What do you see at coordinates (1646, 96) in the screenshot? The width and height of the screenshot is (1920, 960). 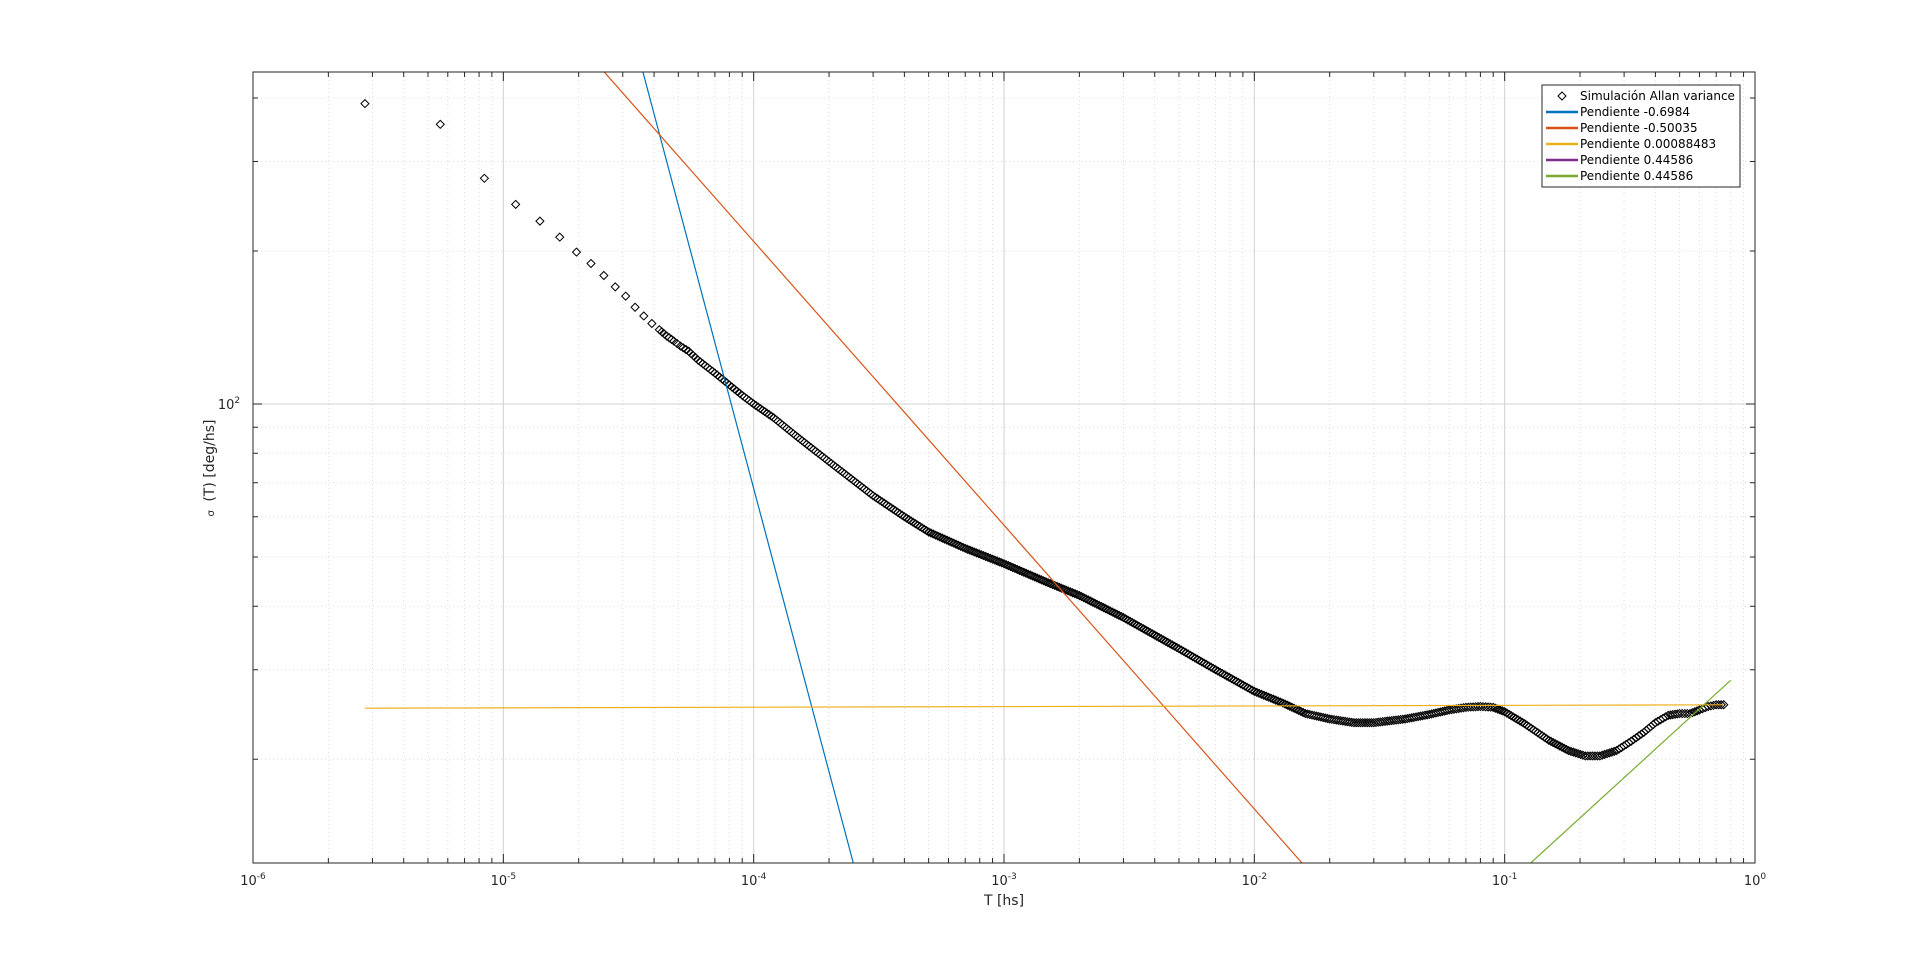 I see `legend-item: Simulación Allan variance` at bounding box center [1646, 96].